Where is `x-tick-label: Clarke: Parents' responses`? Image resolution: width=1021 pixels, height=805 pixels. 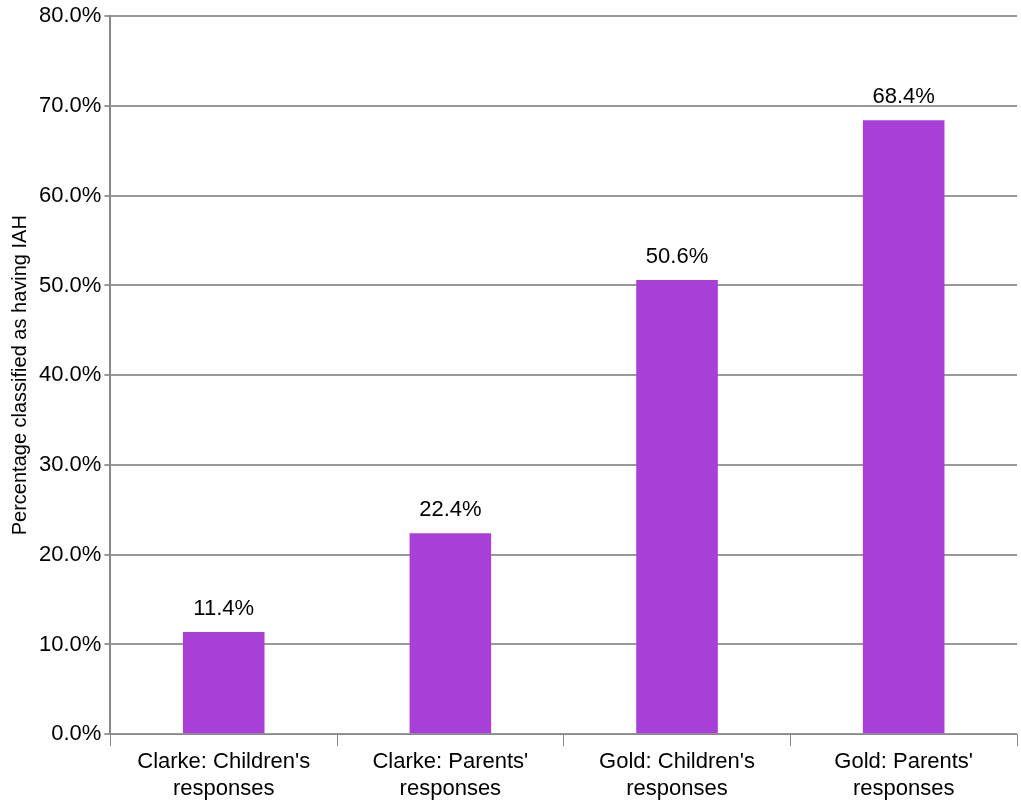
x-tick-label: Clarke: Parents' responses is located at coordinates (450, 774).